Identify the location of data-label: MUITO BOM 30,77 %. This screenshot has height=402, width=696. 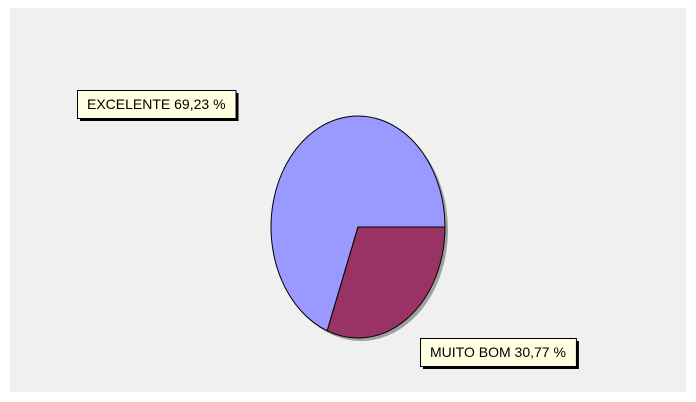
(499, 353).